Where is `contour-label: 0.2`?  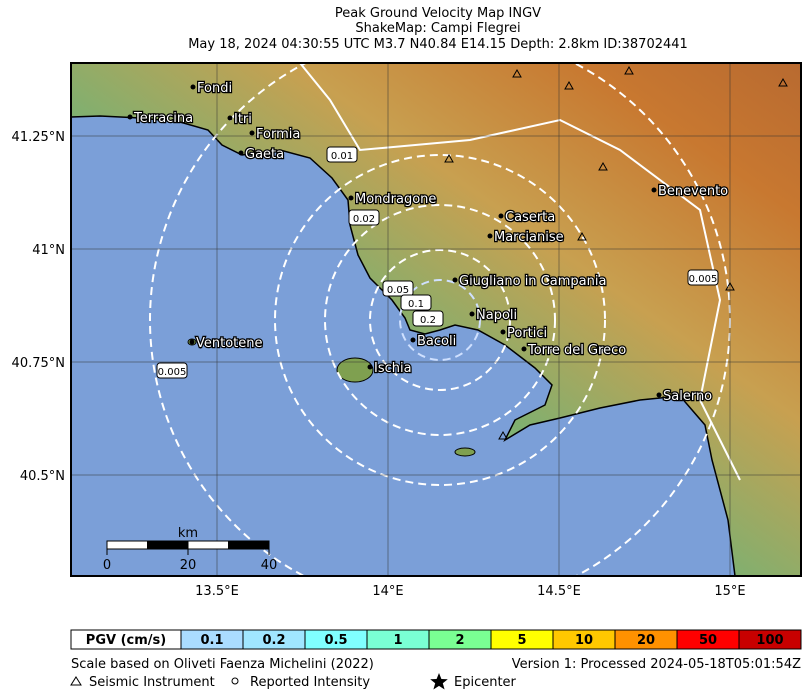
contour-label: 0.2 is located at coordinates (428, 320).